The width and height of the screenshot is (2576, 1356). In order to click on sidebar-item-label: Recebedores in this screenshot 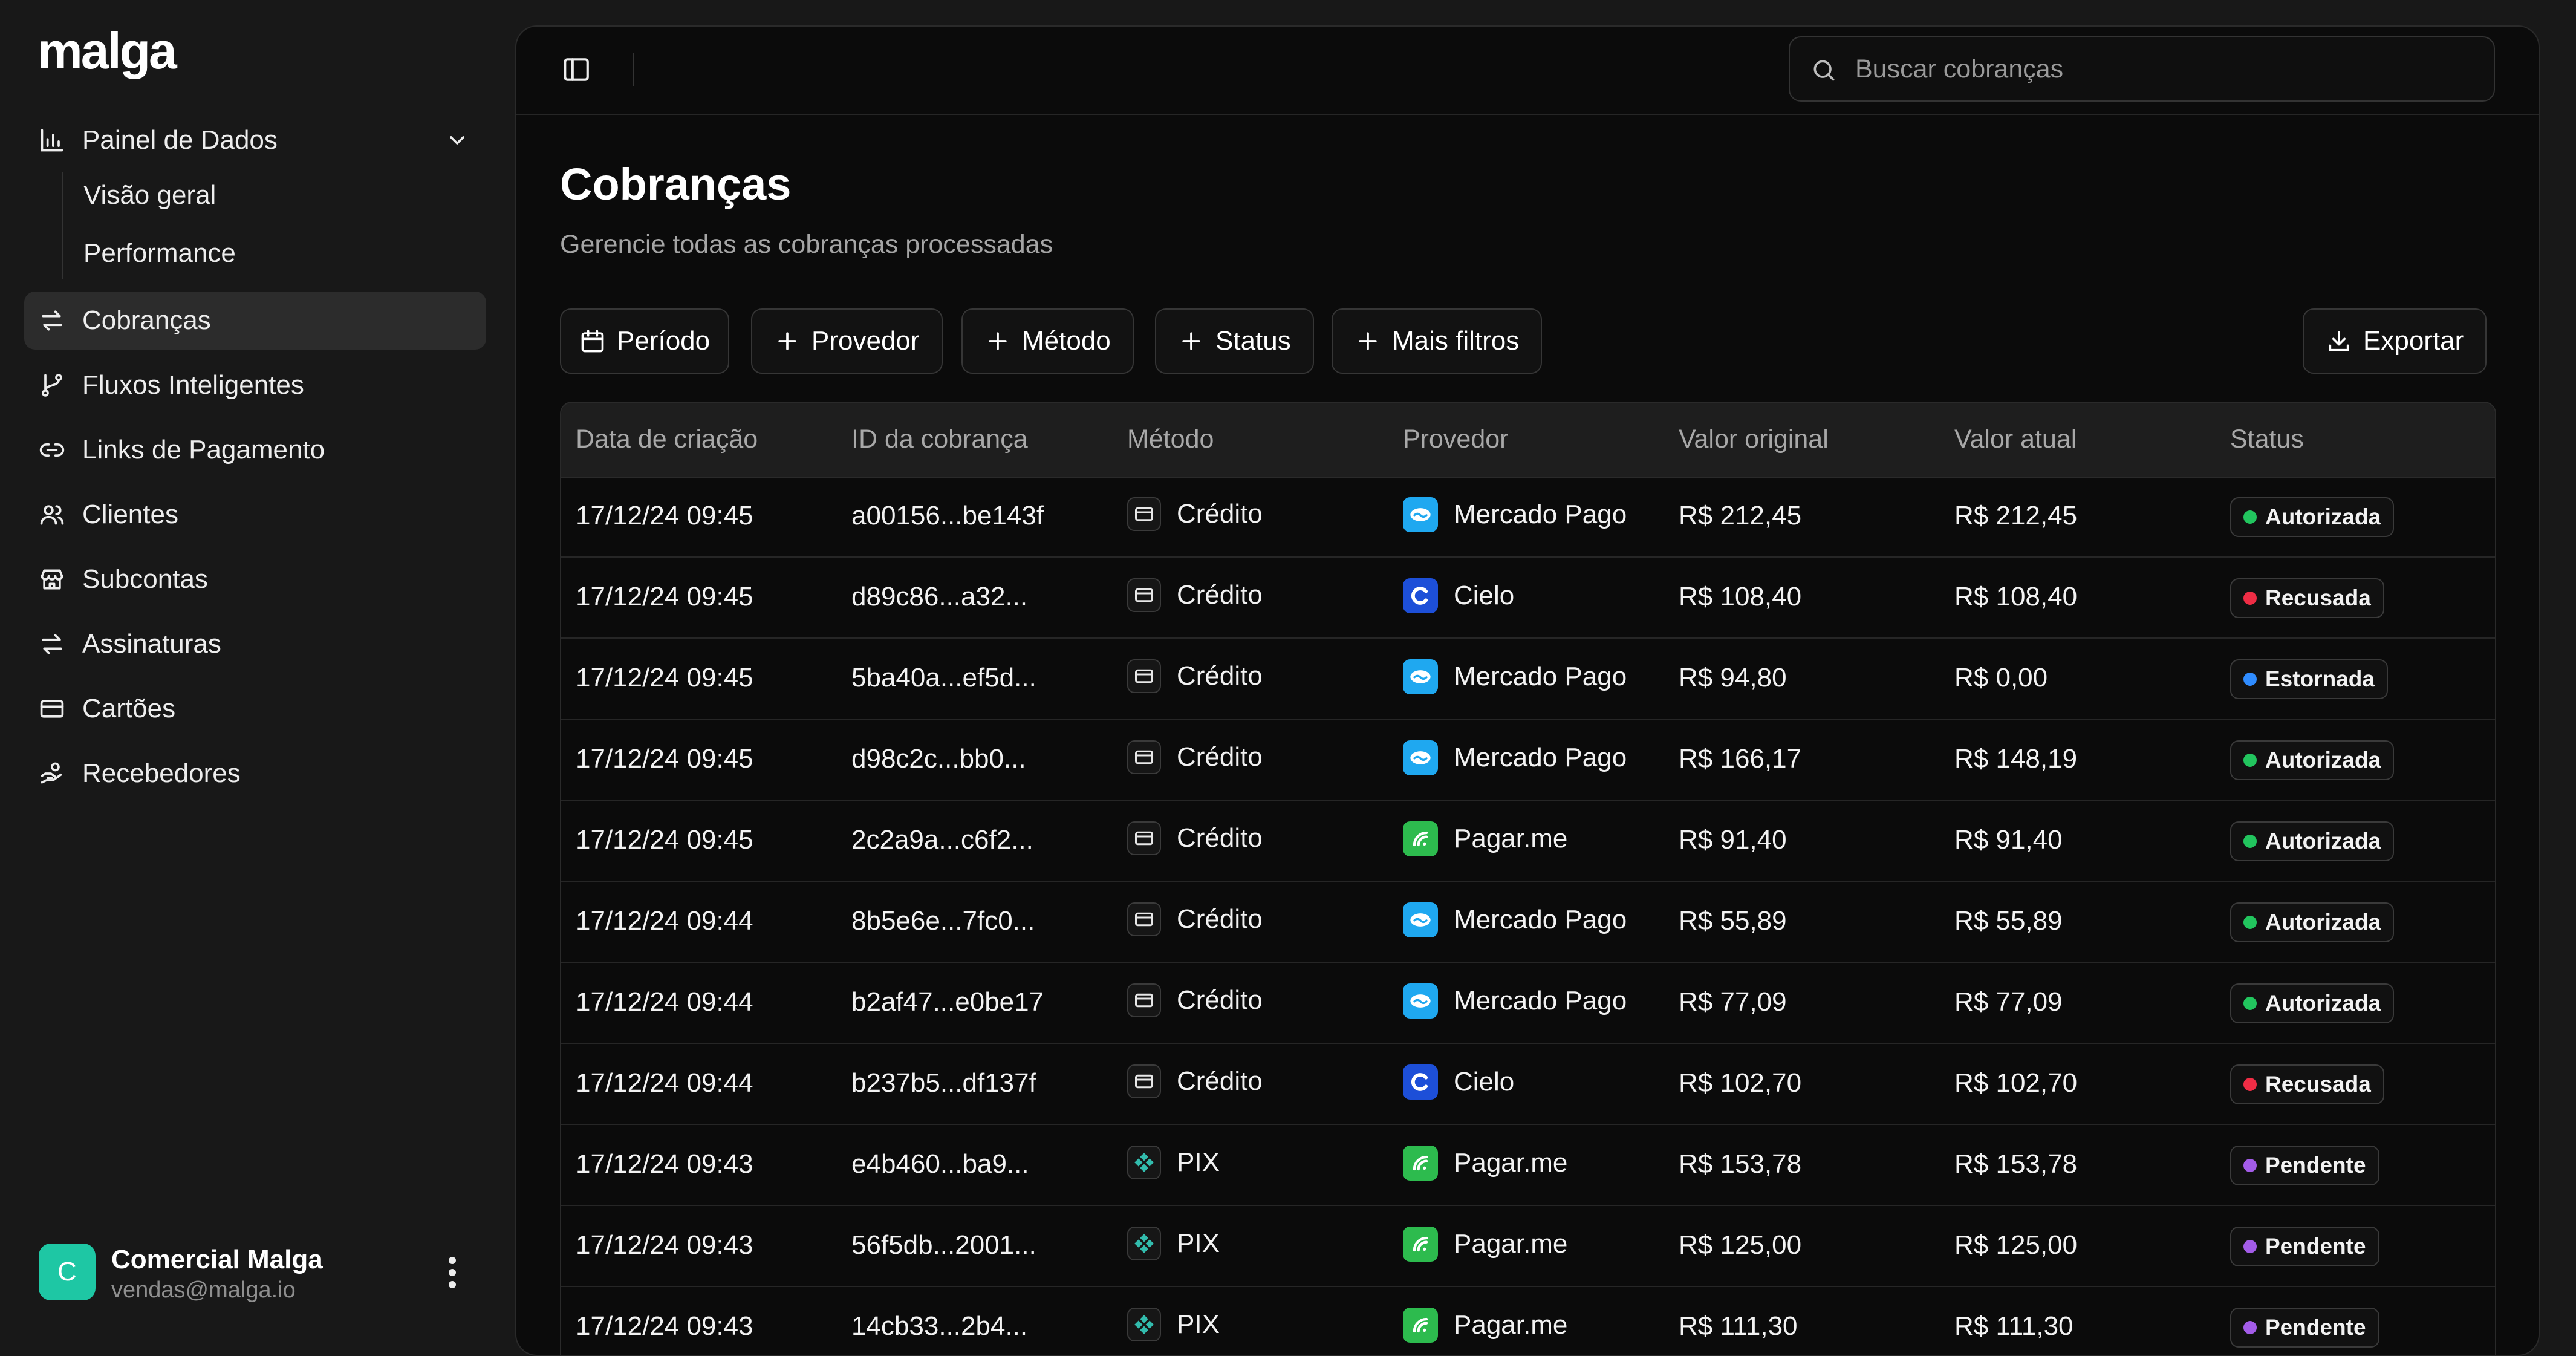, I will do `click(161, 773)`.